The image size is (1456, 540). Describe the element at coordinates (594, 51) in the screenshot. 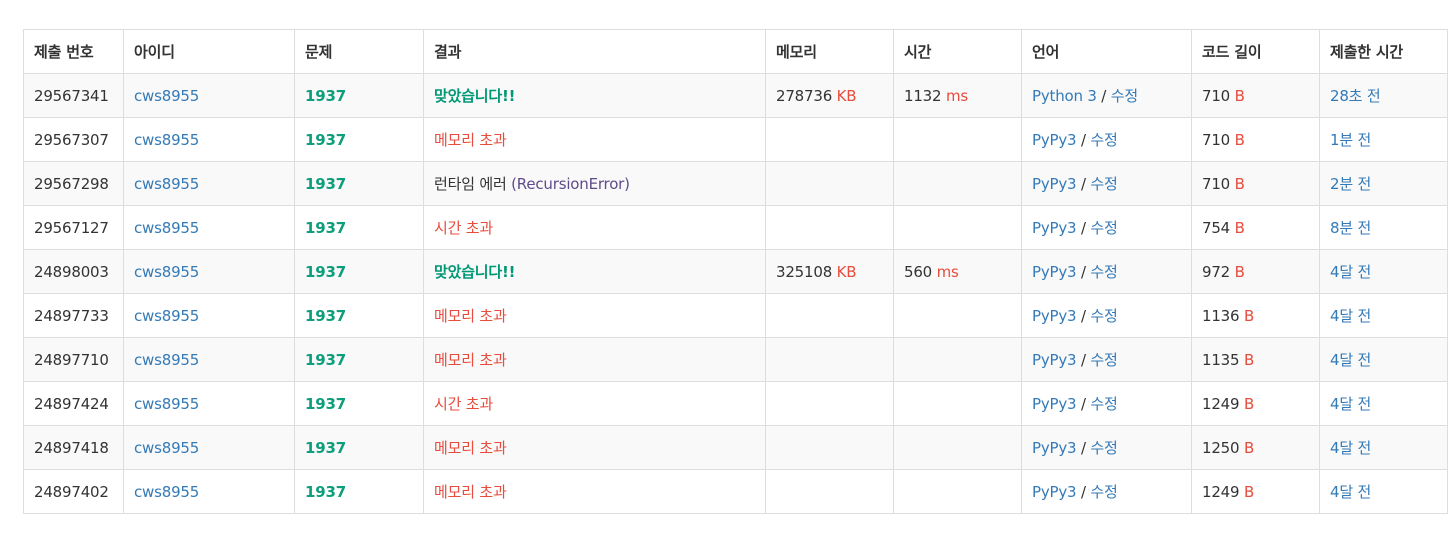

I see `column-header-result: 결과` at that location.